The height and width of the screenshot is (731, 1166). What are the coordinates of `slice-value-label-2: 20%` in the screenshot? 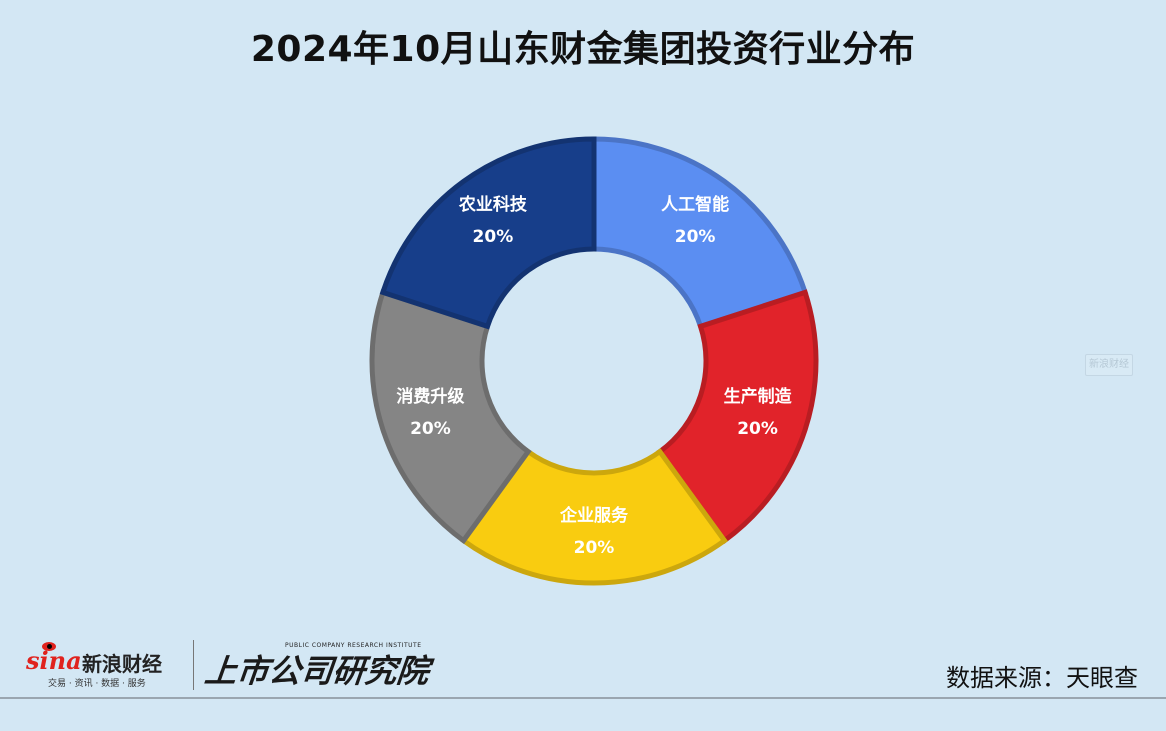 It's located at (757, 429).